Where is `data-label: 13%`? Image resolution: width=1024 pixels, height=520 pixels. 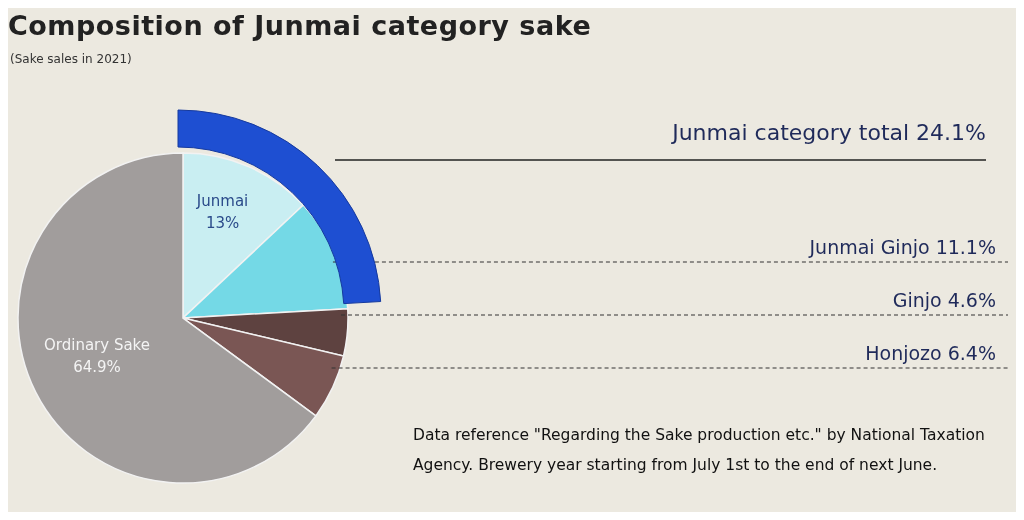 data-label: 13% is located at coordinates (222, 223).